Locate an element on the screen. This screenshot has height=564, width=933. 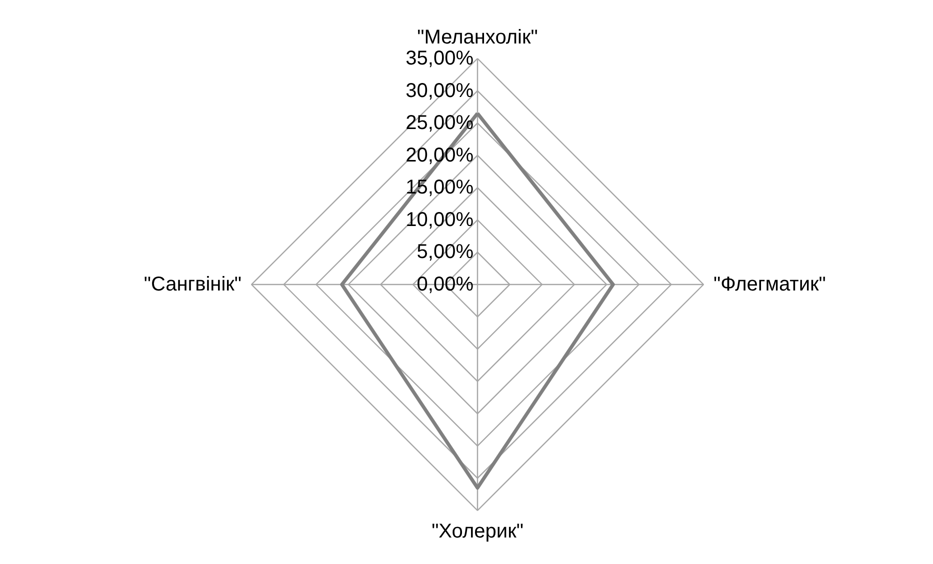
y-tick-label: 10,00% is located at coordinates (440, 219).